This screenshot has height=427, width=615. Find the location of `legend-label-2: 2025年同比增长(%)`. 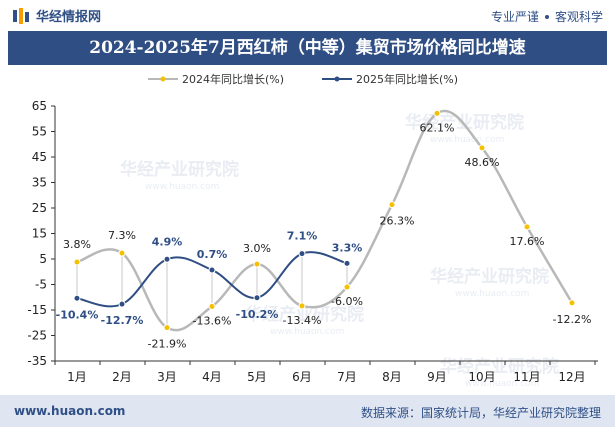

legend-label-2: 2025年同比增长(%) is located at coordinates (407, 79).